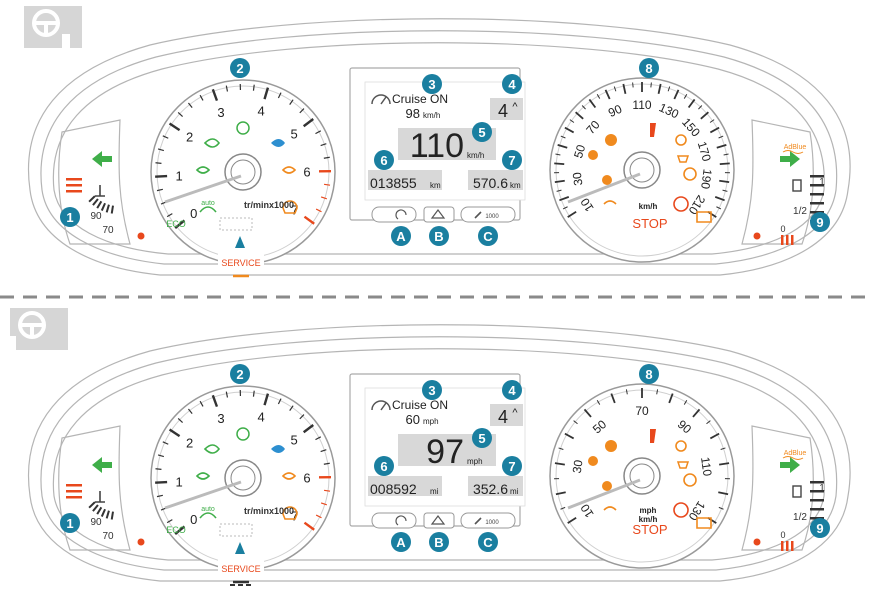 The image size is (872, 594). Describe the element at coordinates (439, 214) in the screenshot. I see `button-b-shape` at that location.